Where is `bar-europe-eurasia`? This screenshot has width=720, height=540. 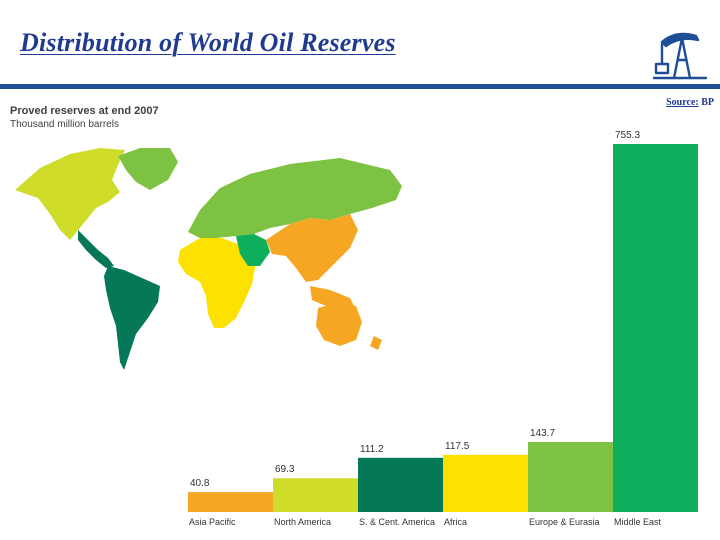
bar-europe-eurasia is located at coordinates (570, 476).